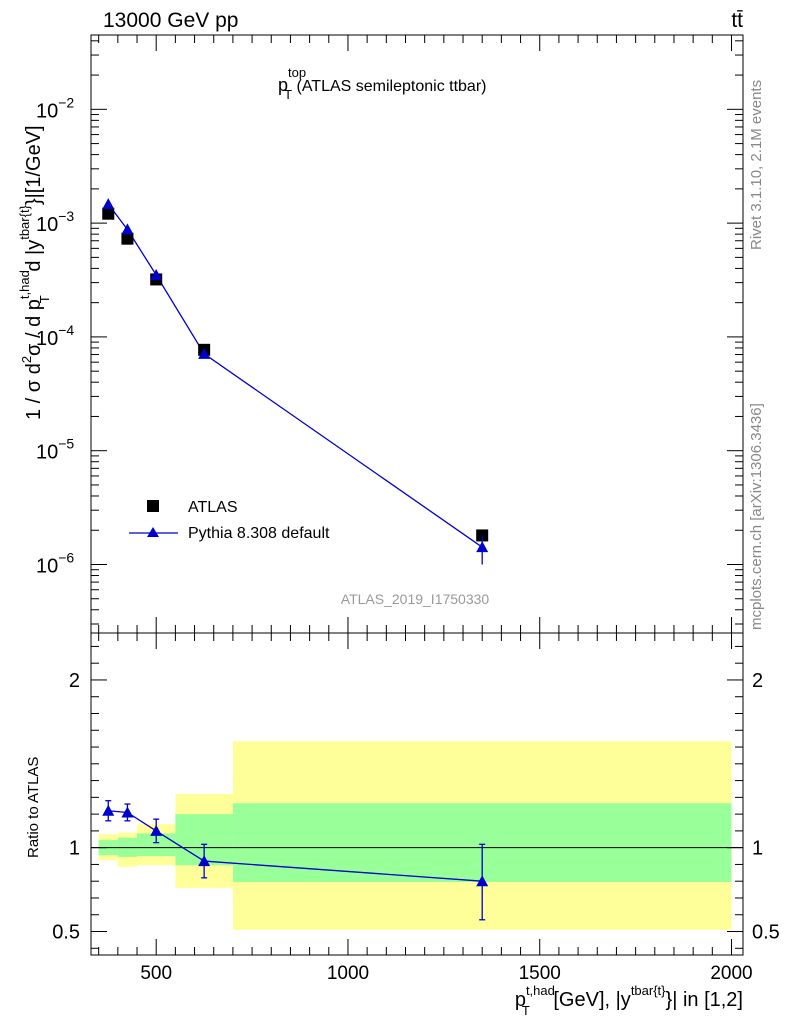 The image size is (786, 1024). I want to click on process-label: tt̄, so click(737, 20).